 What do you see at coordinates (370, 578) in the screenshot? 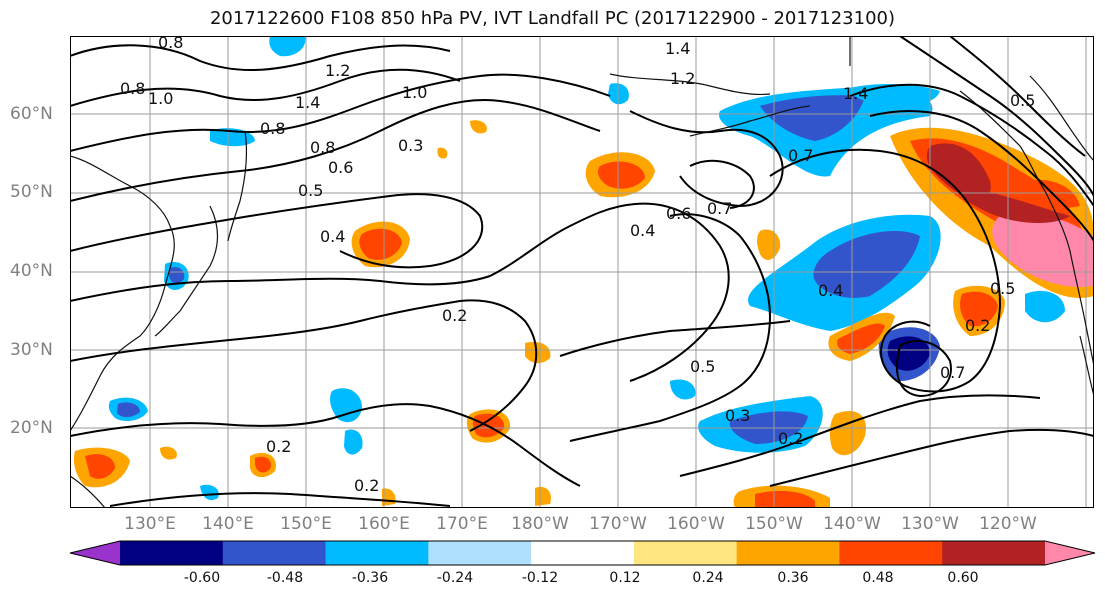
I see `colorbar-tick-label: -0.36` at bounding box center [370, 578].